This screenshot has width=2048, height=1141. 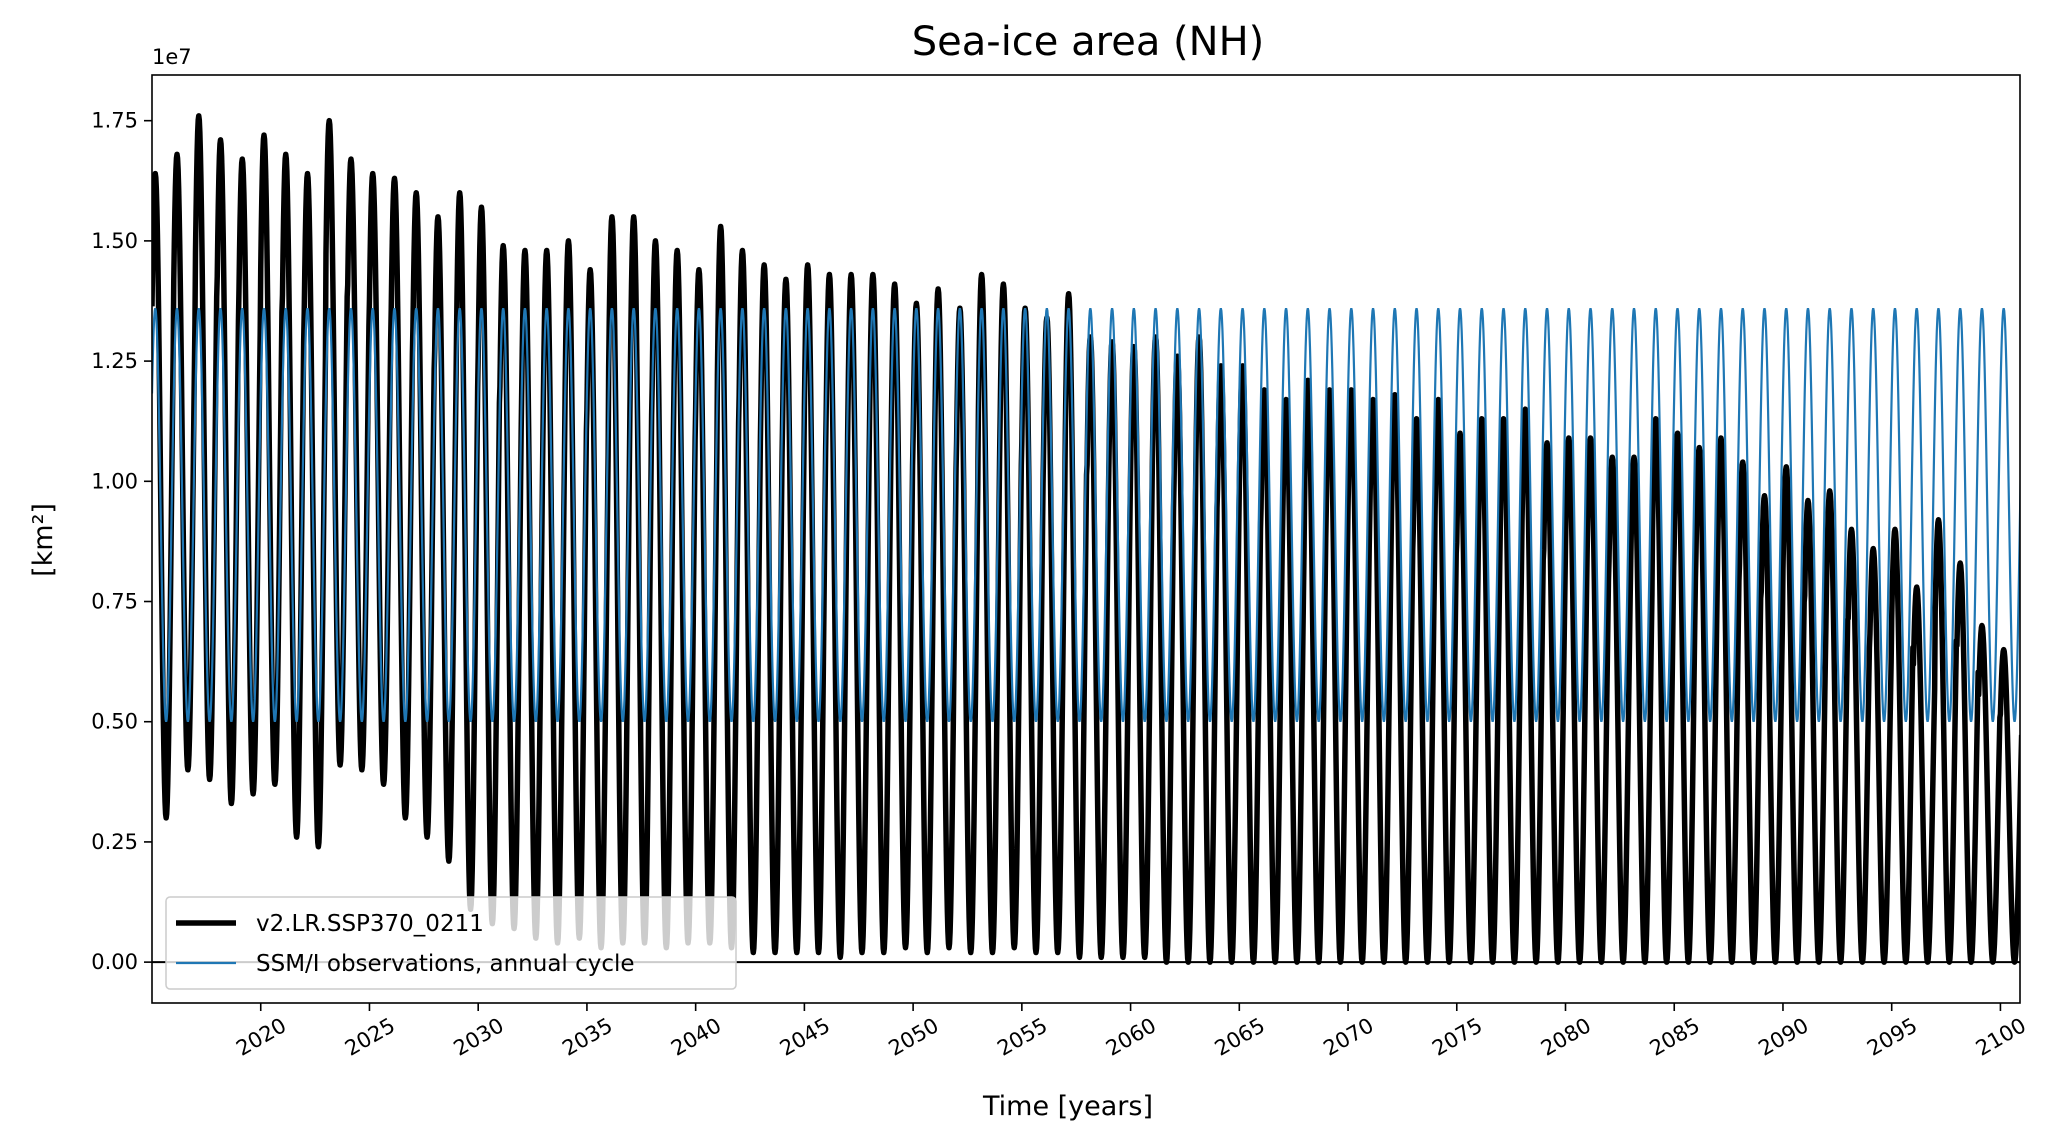 I want to click on y-tick-label: 0.00, so click(x=114, y=962).